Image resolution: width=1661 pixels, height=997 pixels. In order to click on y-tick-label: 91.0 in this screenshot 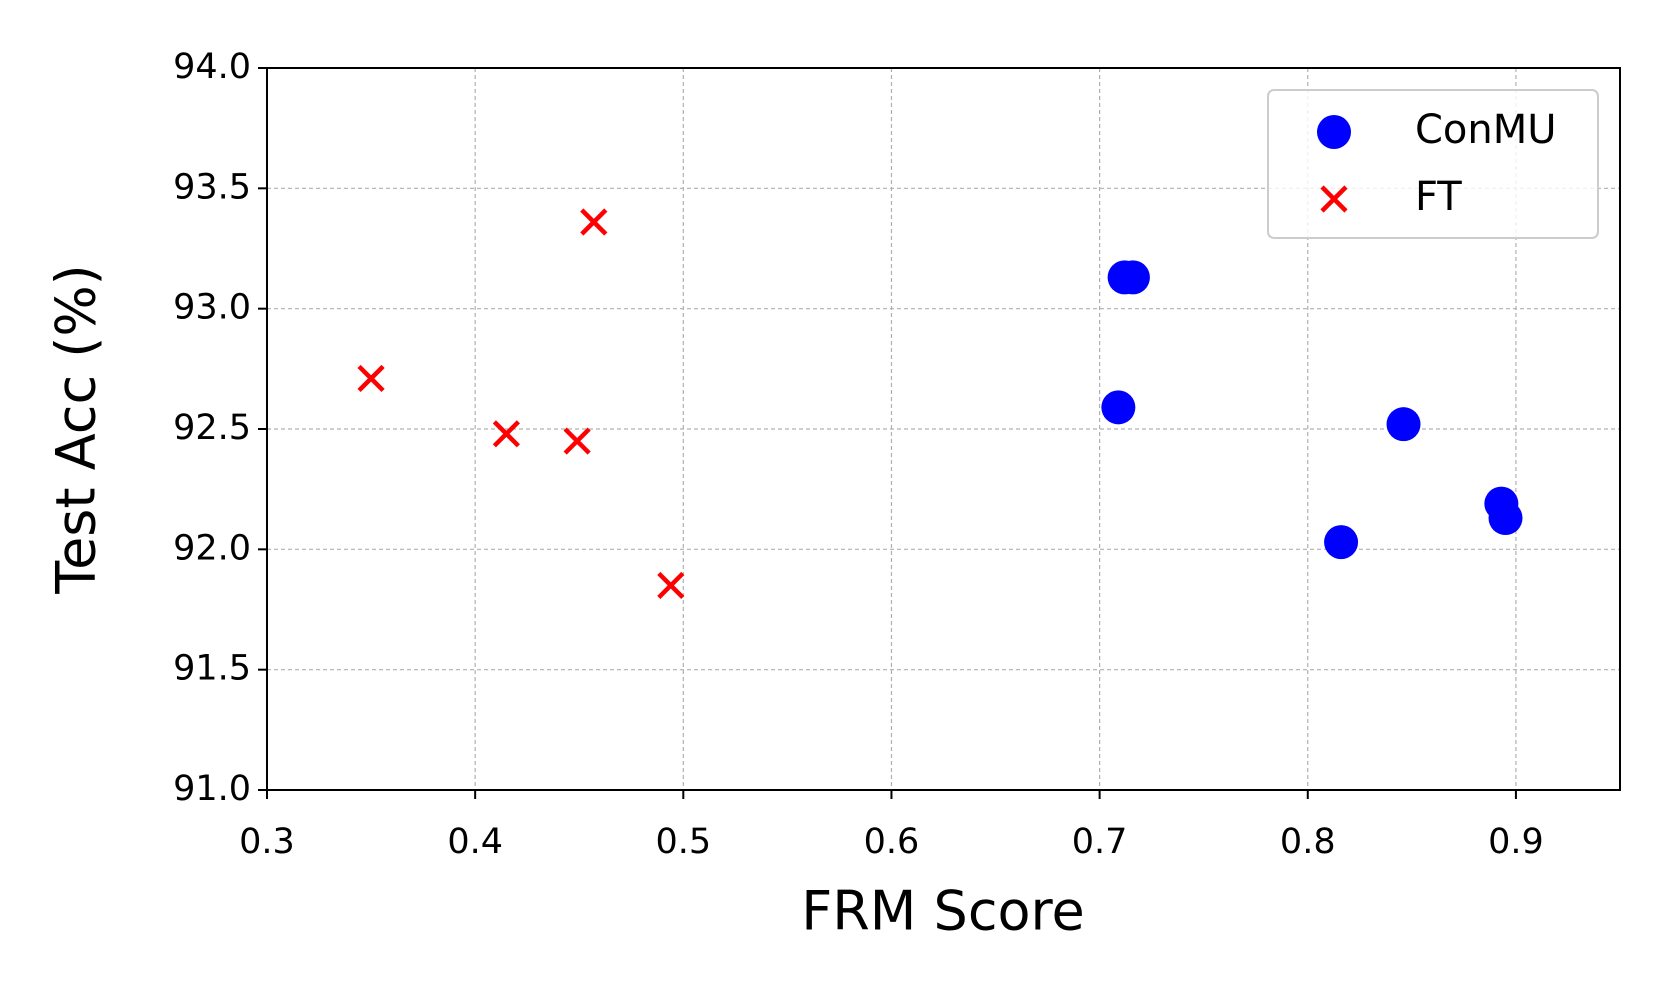, I will do `click(212, 789)`.